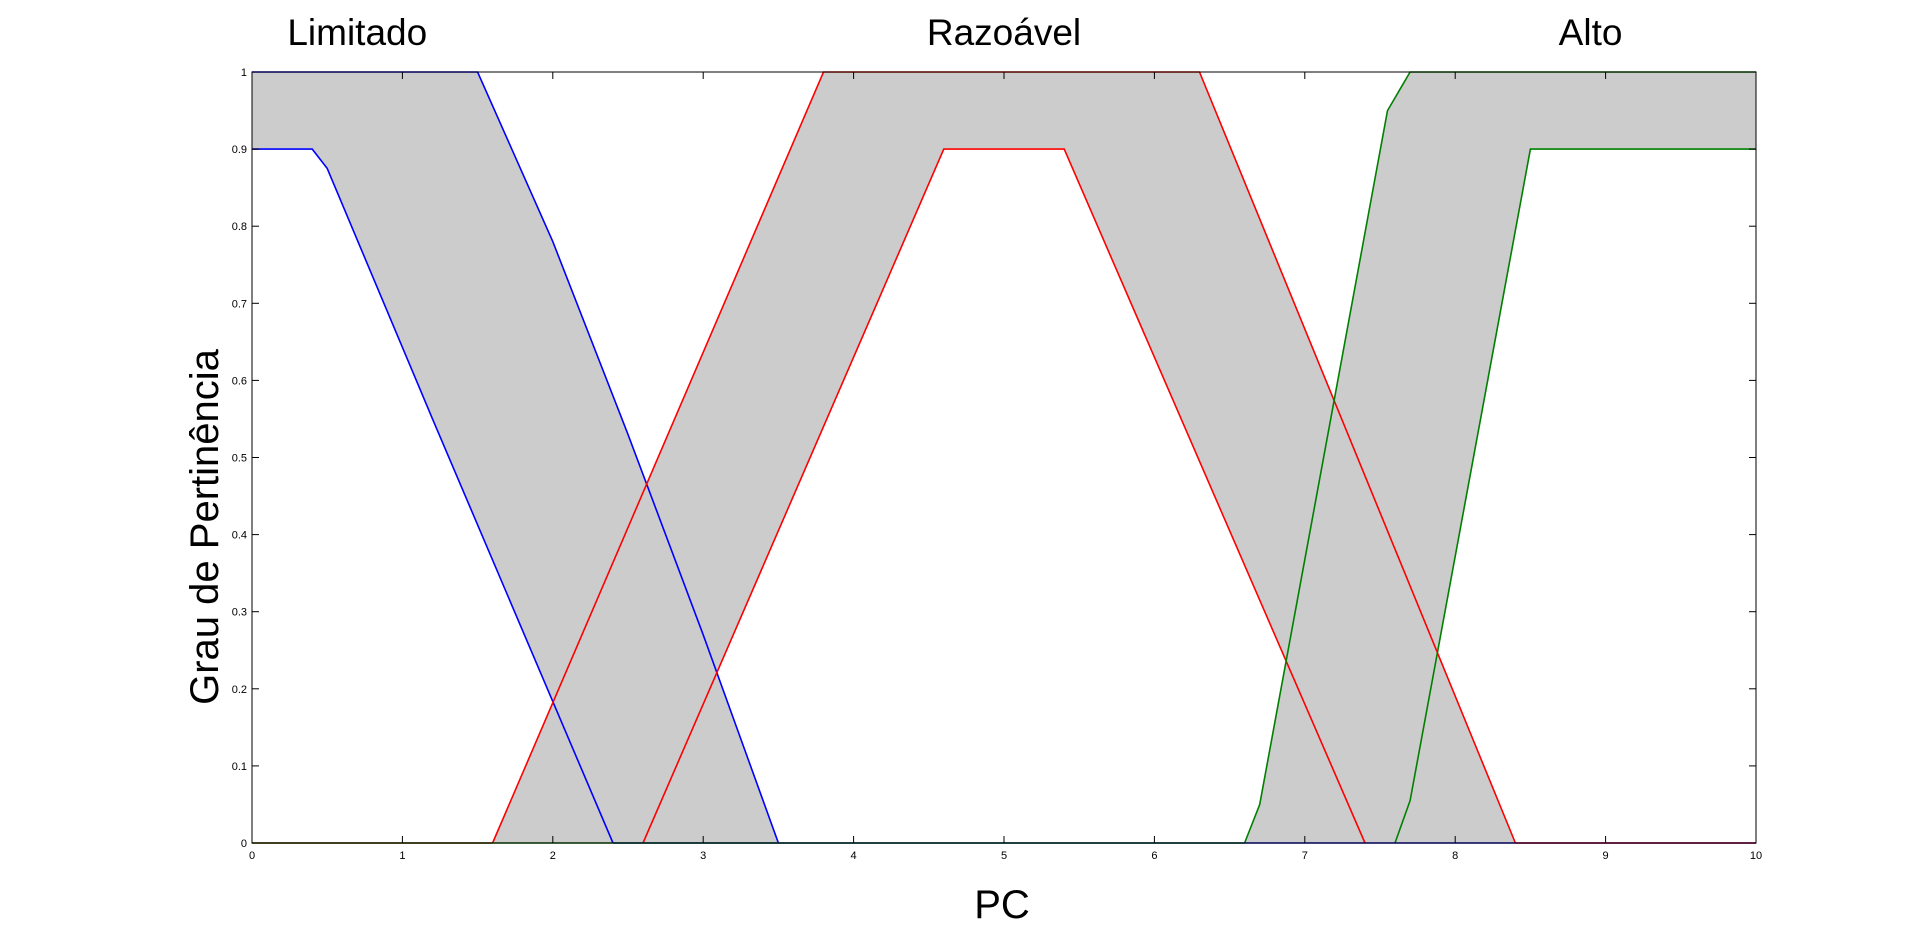 This screenshot has height=937, width=1920. Describe the element at coordinates (239, 536) in the screenshot. I see `y-tick-label-0.4: 0.4` at that location.